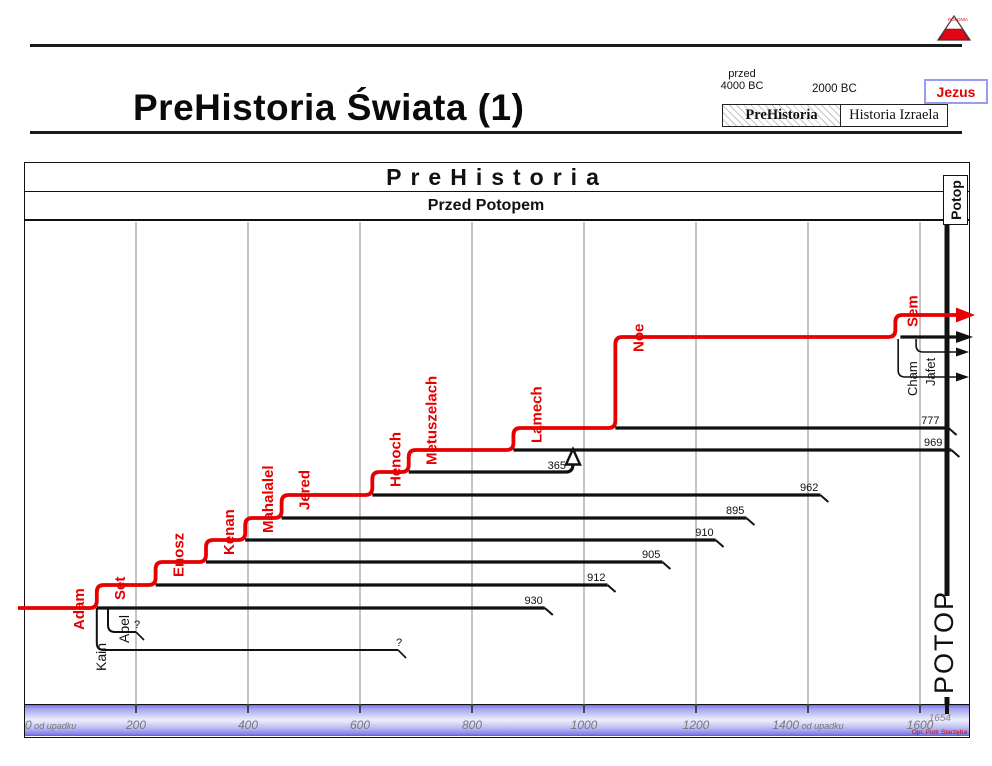 The width and height of the screenshot is (992, 766). I want to click on era-label-2000bc: 2000 BC, so click(834, 89).